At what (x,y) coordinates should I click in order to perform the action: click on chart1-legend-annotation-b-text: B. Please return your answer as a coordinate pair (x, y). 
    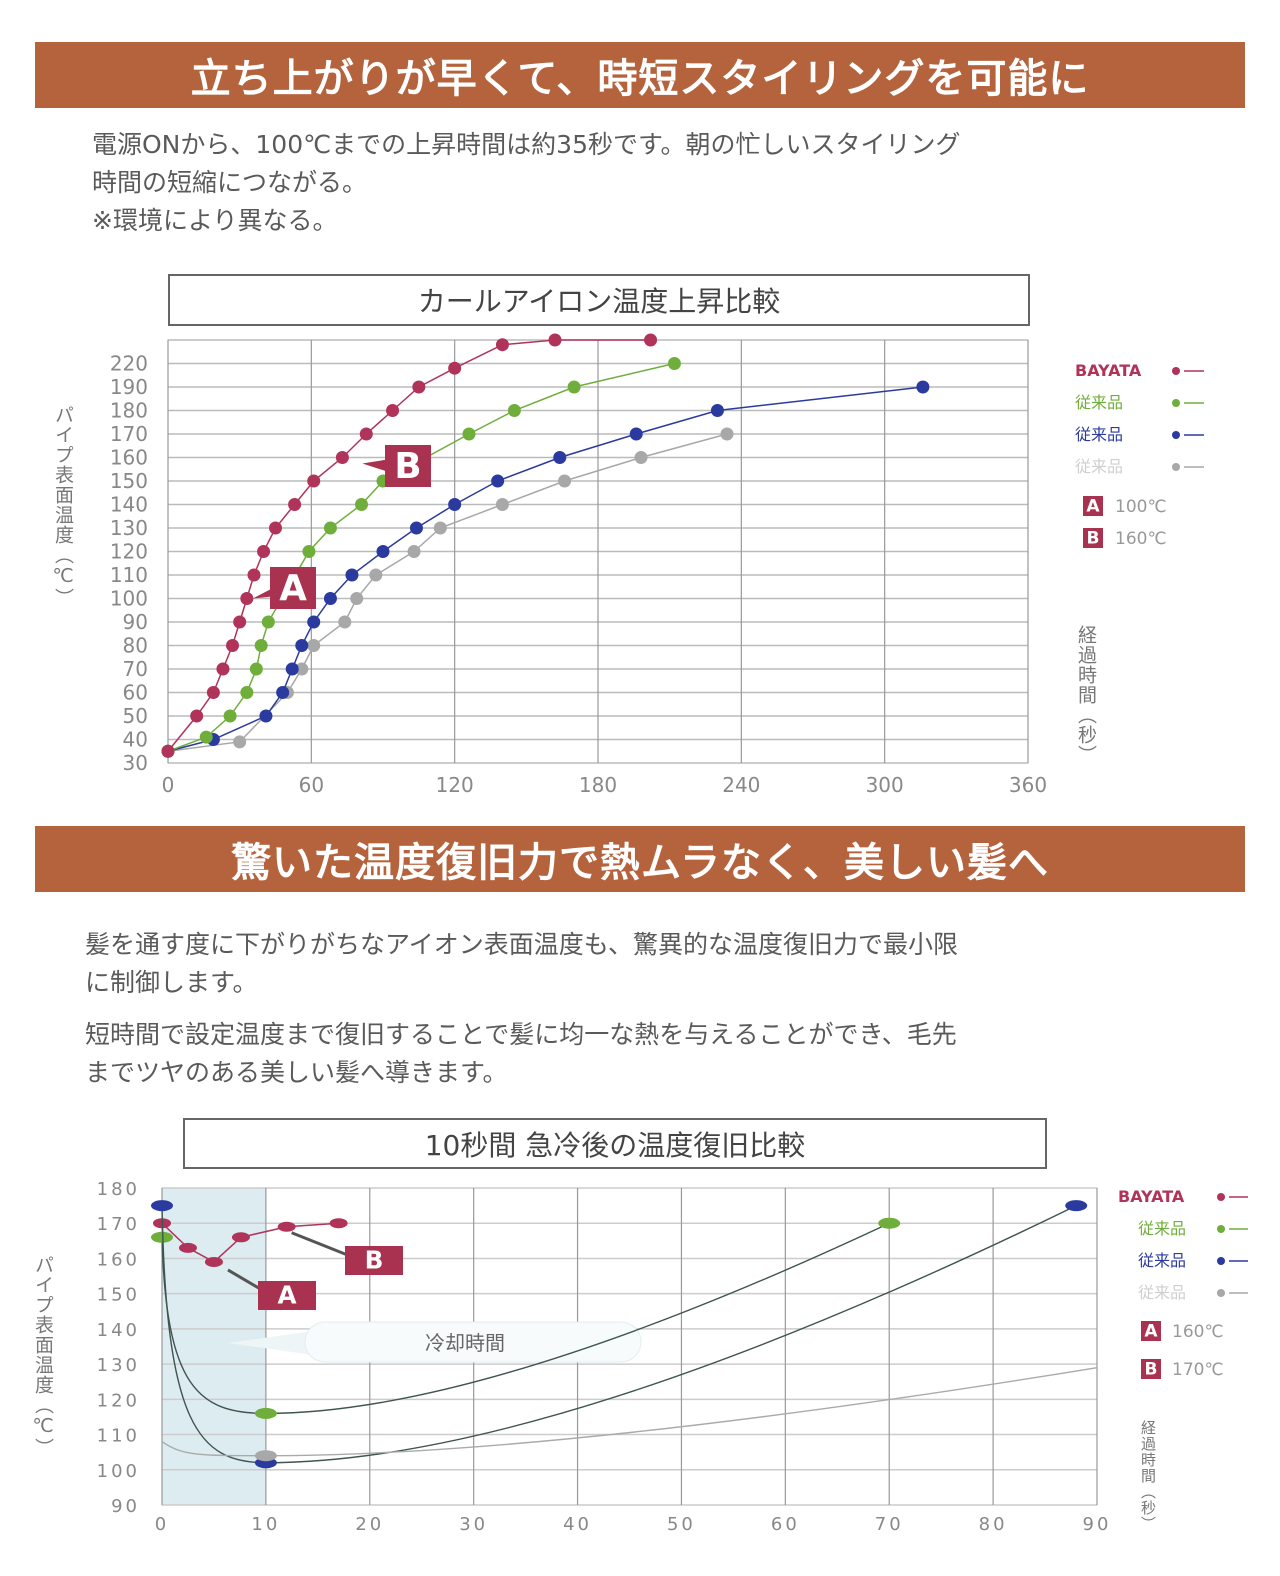
    Looking at the image, I should click on (1093, 539).